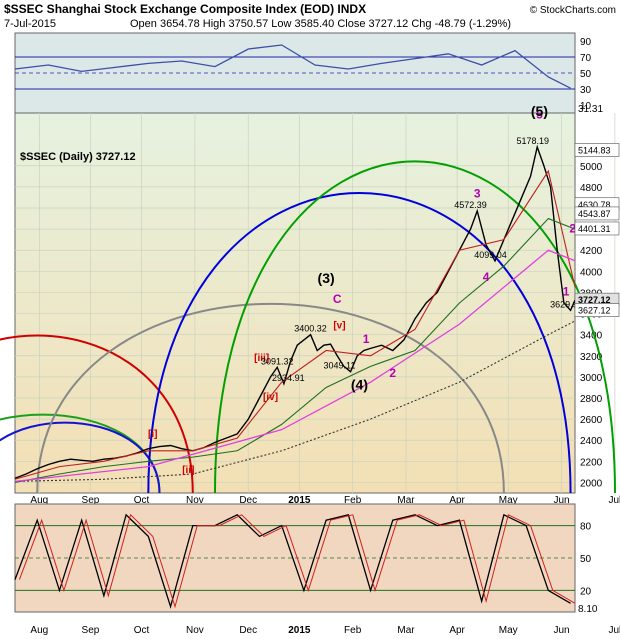 This screenshot has width=620, height=639. Describe the element at coordinates (591, 399) in the screenshot. I see `price-tick-label: 2800` at that location.